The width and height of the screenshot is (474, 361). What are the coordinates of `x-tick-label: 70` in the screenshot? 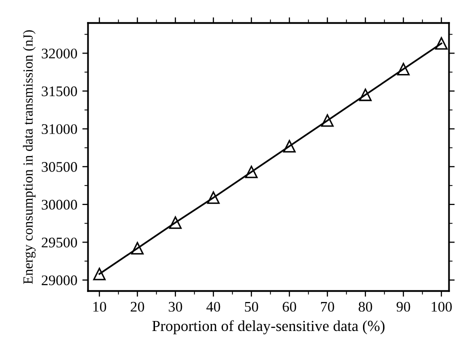 It's located at (327, 307).